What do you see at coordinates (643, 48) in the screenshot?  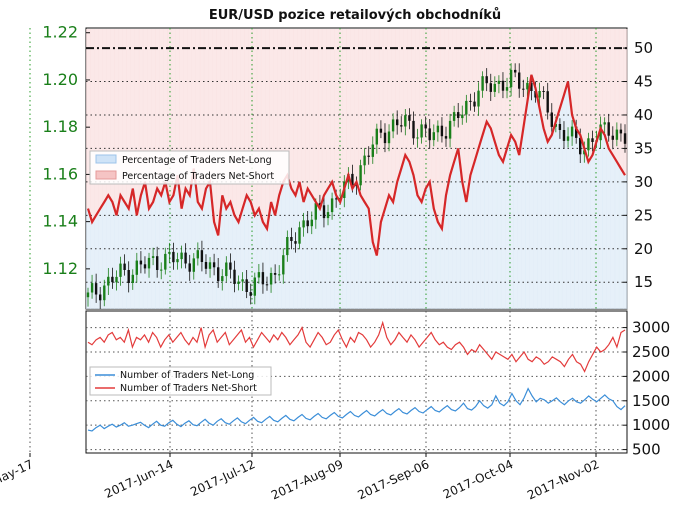 I see `right-tick-label: 50` at bounding box center [643, 48].